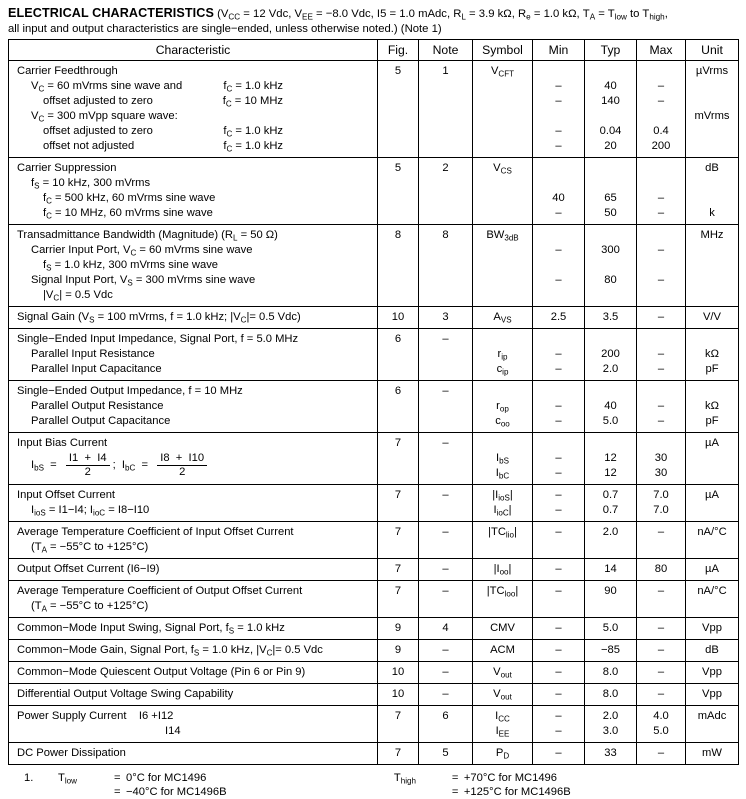  I want to click on row-typ: 14, so click(610, 569).